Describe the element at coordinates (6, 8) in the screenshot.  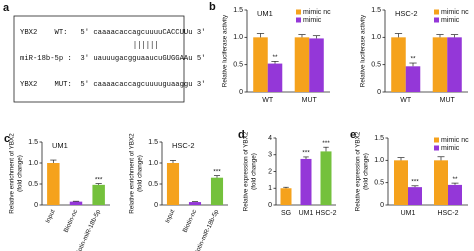
I see `panel-letter: a` at that location.